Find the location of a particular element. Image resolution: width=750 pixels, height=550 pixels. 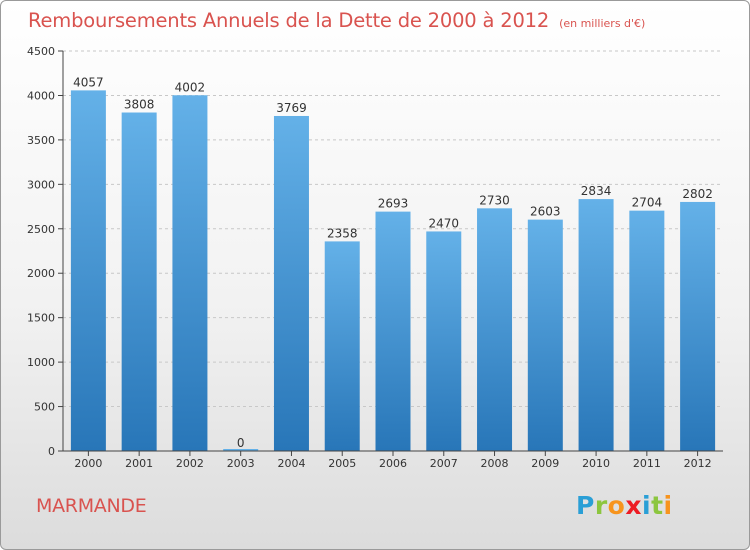

data-label: 2693 is located at coordinates (393, 204).